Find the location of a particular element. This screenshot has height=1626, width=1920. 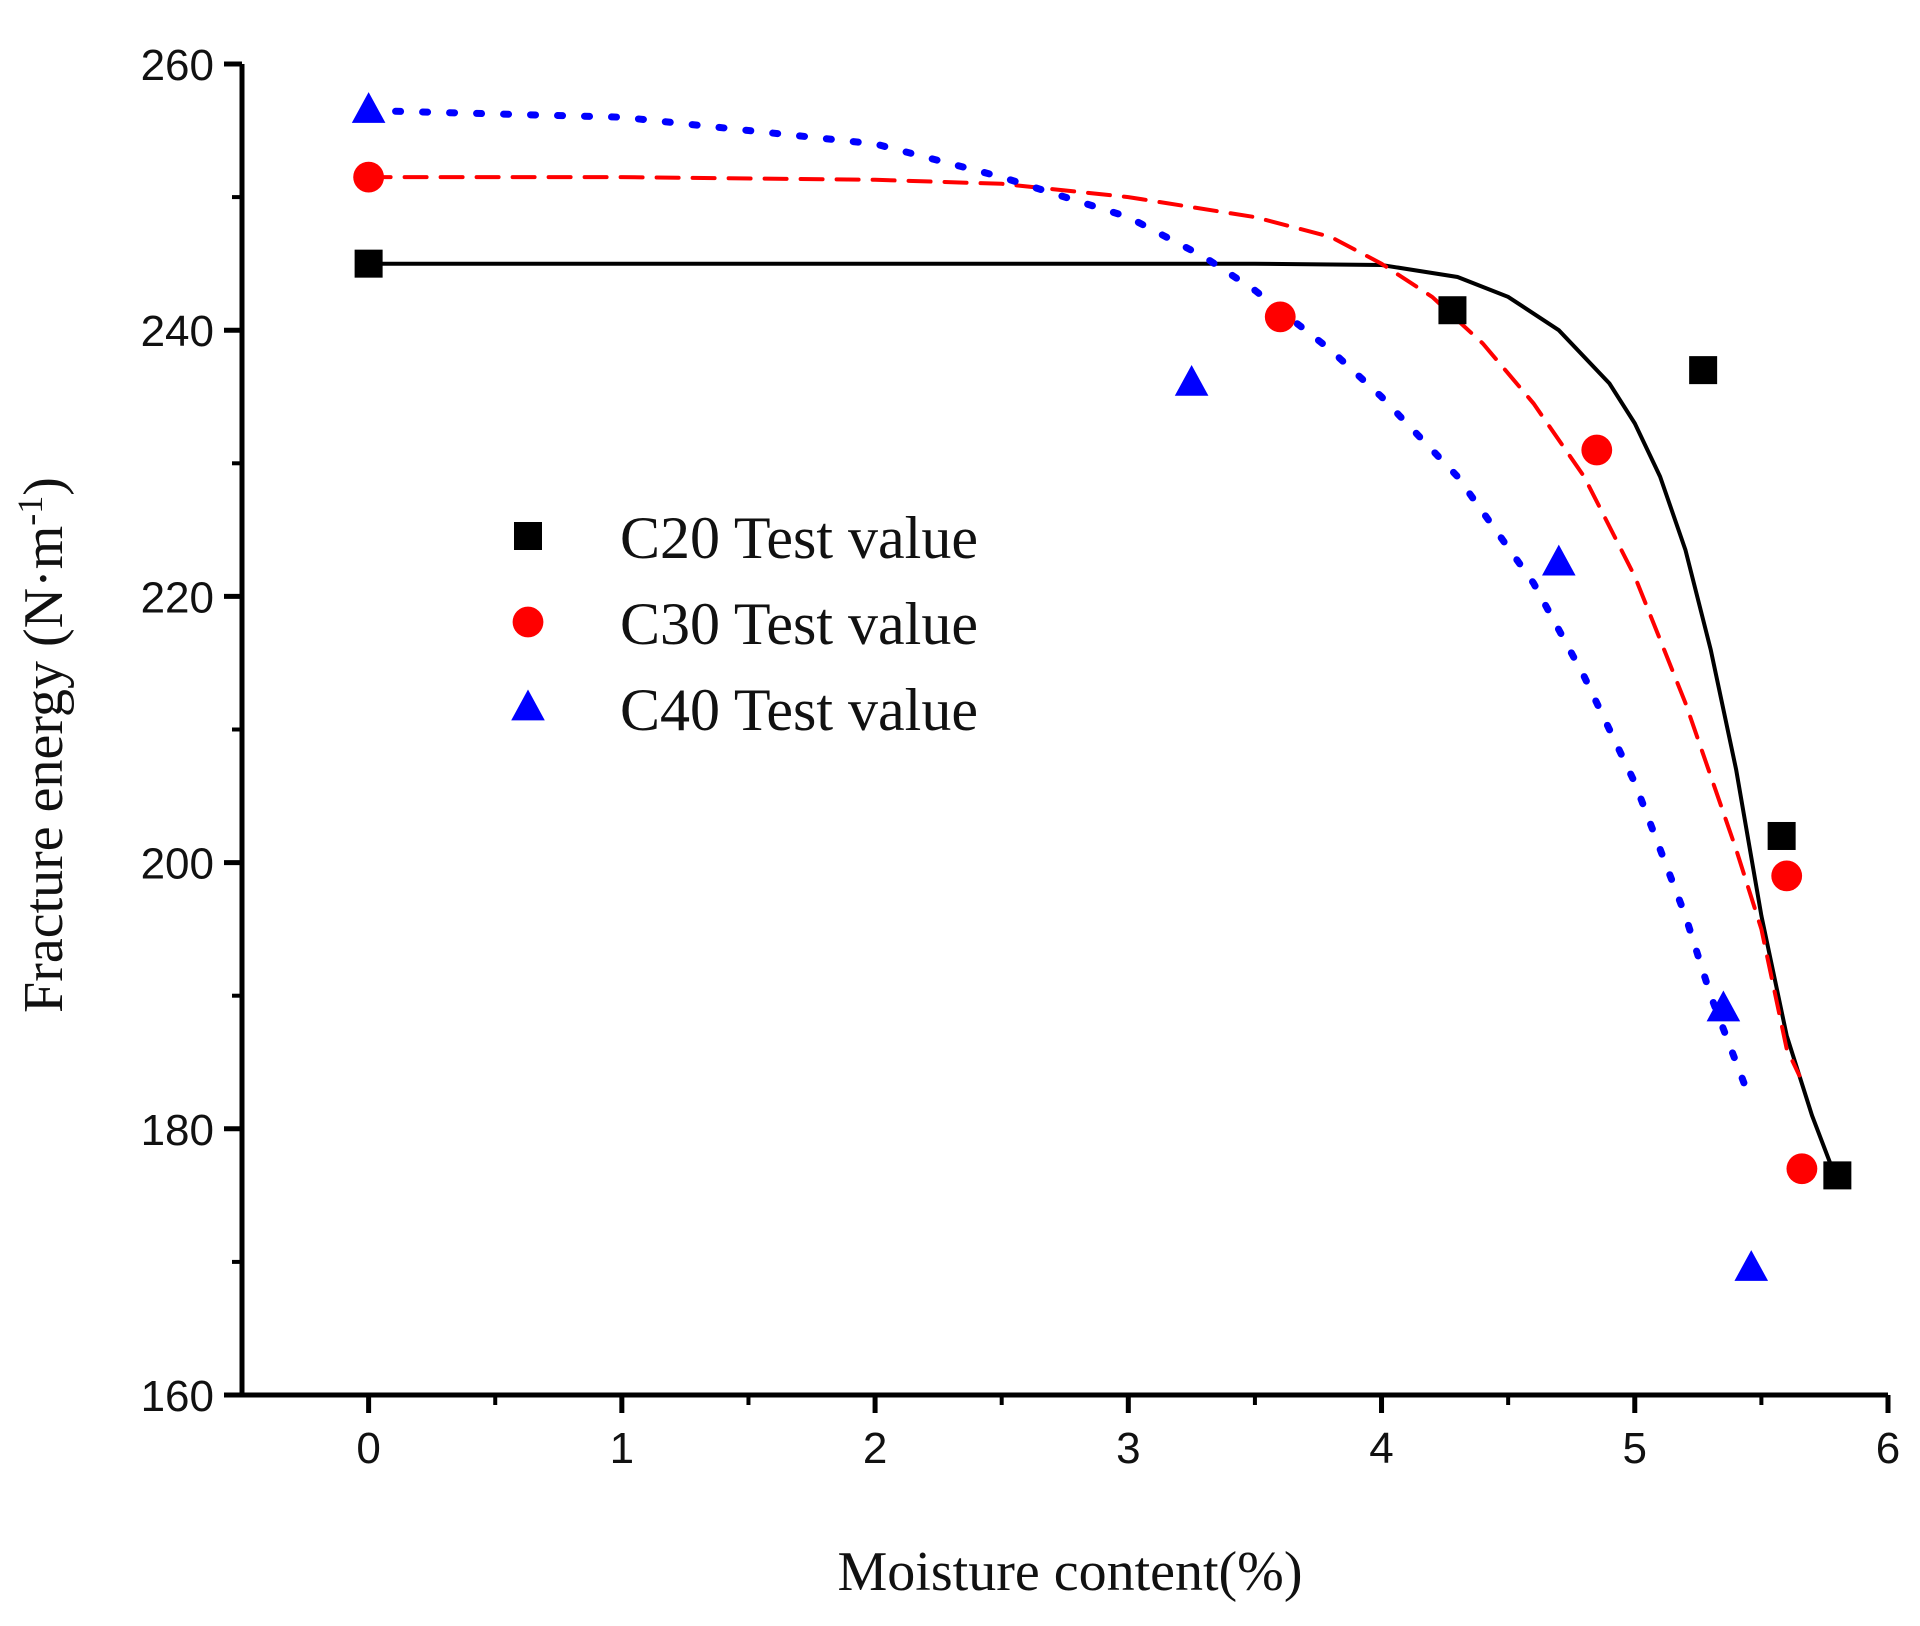

x-tick-label: 2 is located at coordinates (875, 1448).